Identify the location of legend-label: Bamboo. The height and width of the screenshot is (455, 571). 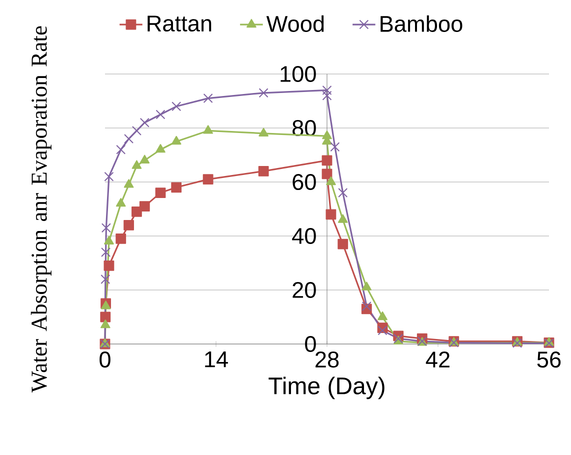
(421, 23).